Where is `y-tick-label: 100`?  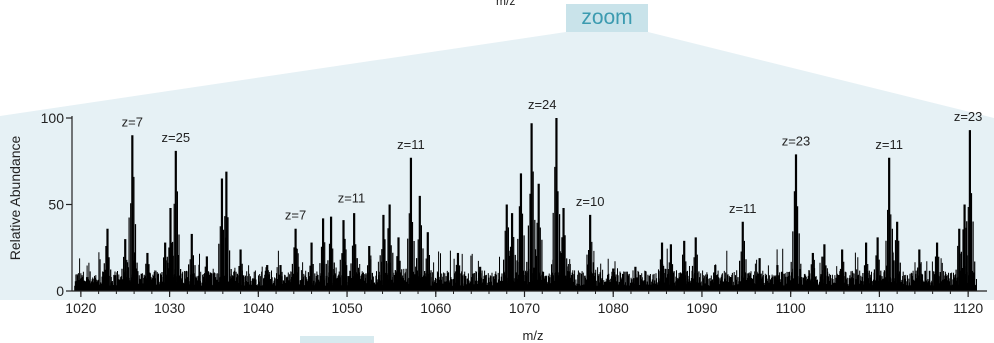 y-tick-label: 100 is located at coordinates (53, 118).